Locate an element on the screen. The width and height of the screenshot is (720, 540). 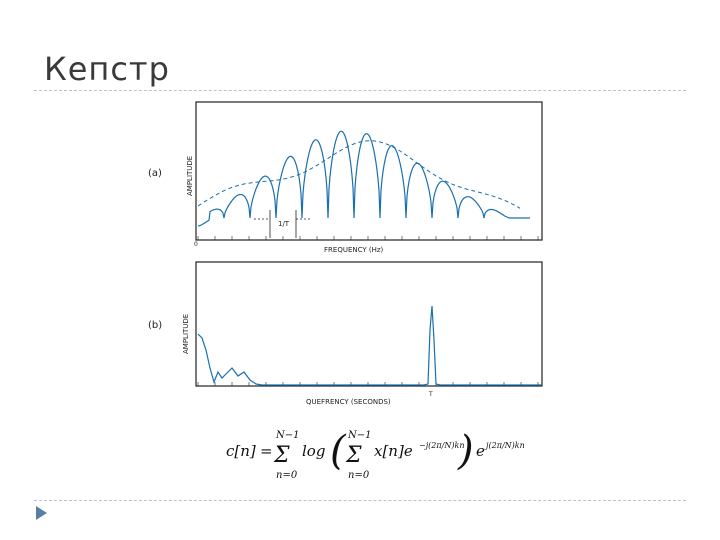
formula-inner-exponent: −j(2π/N)kn is located at coordinates (441, 445).